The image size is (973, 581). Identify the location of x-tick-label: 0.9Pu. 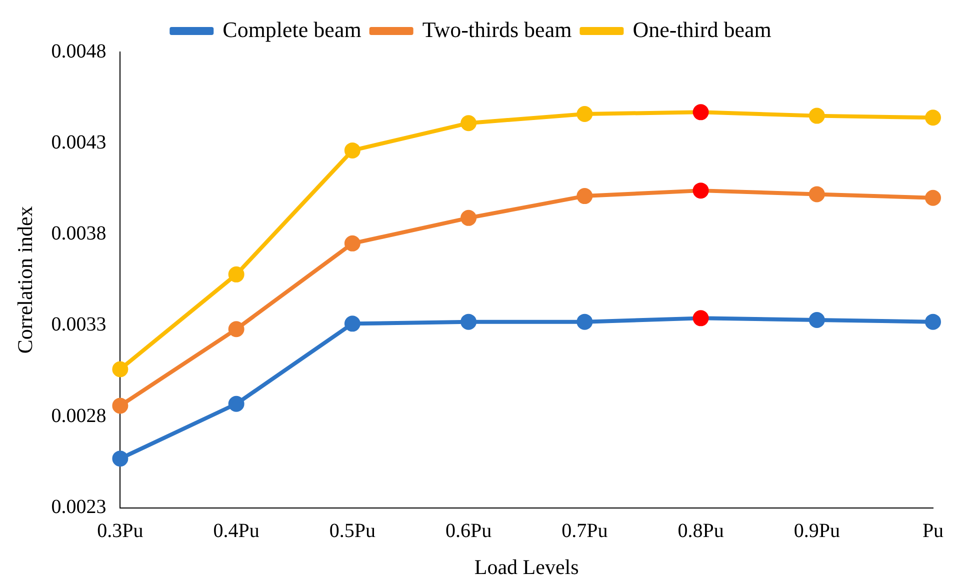
(817, 531).